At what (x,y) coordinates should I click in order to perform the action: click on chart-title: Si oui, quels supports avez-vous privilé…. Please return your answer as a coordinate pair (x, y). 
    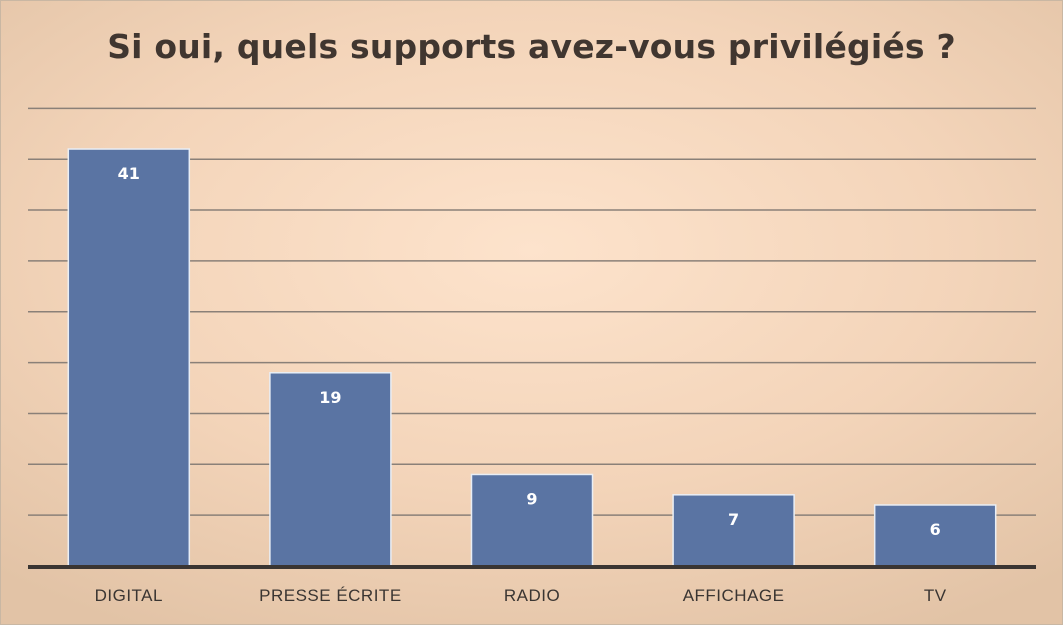
    Looking at the image, I should click on (531, 46).